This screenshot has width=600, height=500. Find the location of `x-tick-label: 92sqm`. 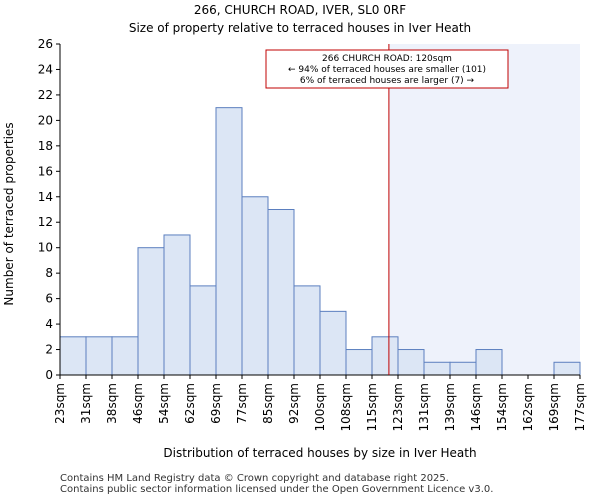

x-tick-label: 92sqm is located at coordinates (294, 403).